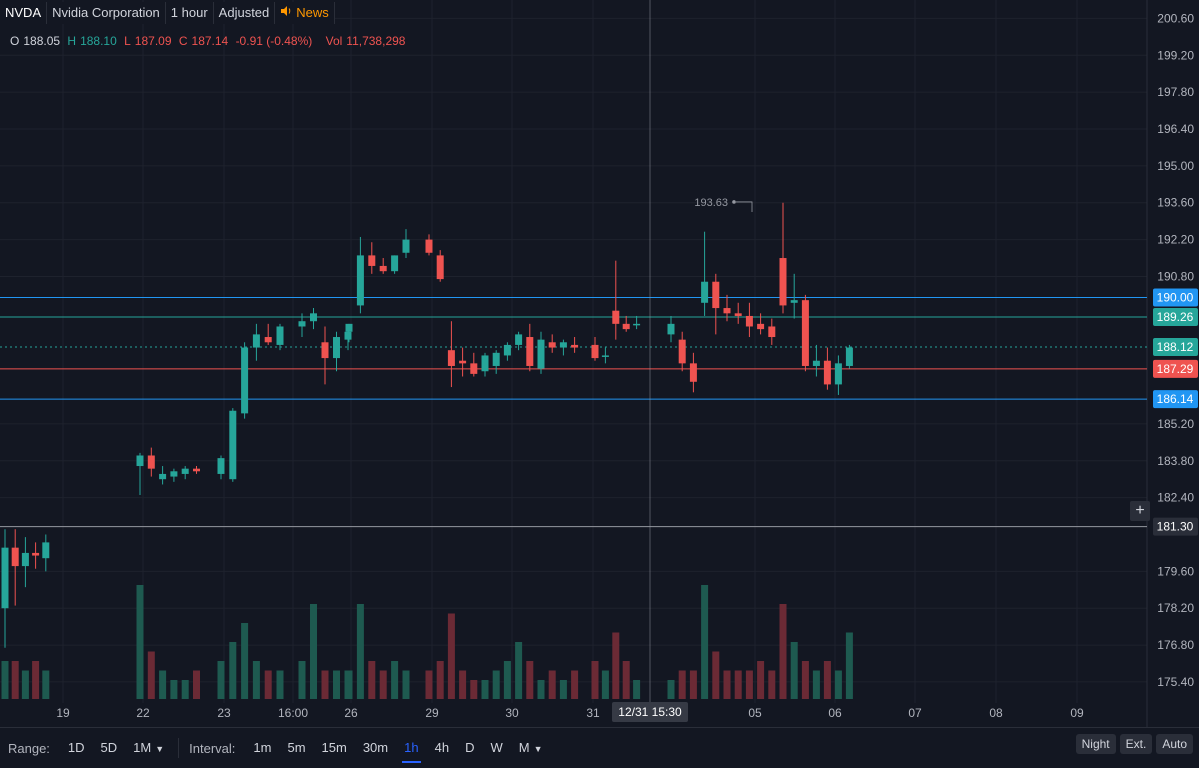 Image resolution: width=1199 pixels, height=768 pixels. I want to click on y-axis-tick-label: 178.20, so click(1175, 608).